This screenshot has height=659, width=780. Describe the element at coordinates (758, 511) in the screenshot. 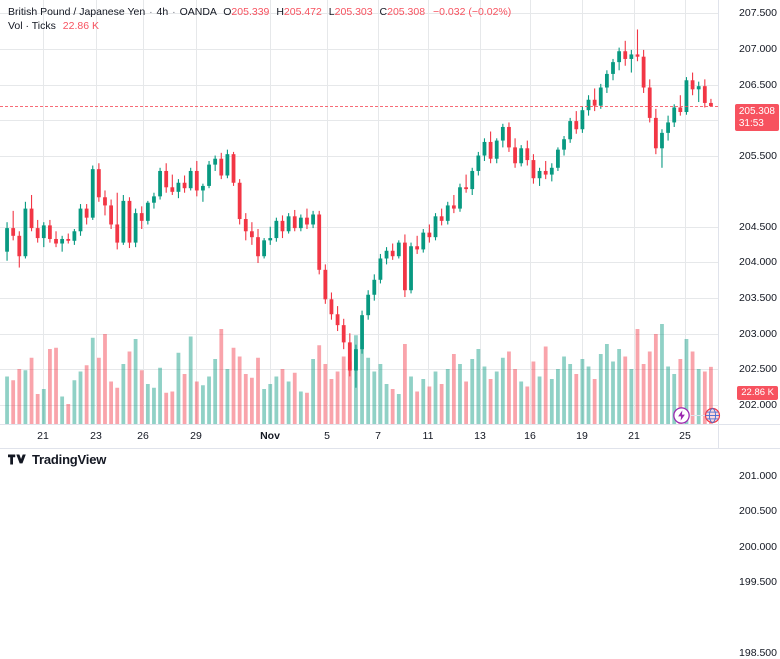

I see `price-tick-label: 200.500` at that location.